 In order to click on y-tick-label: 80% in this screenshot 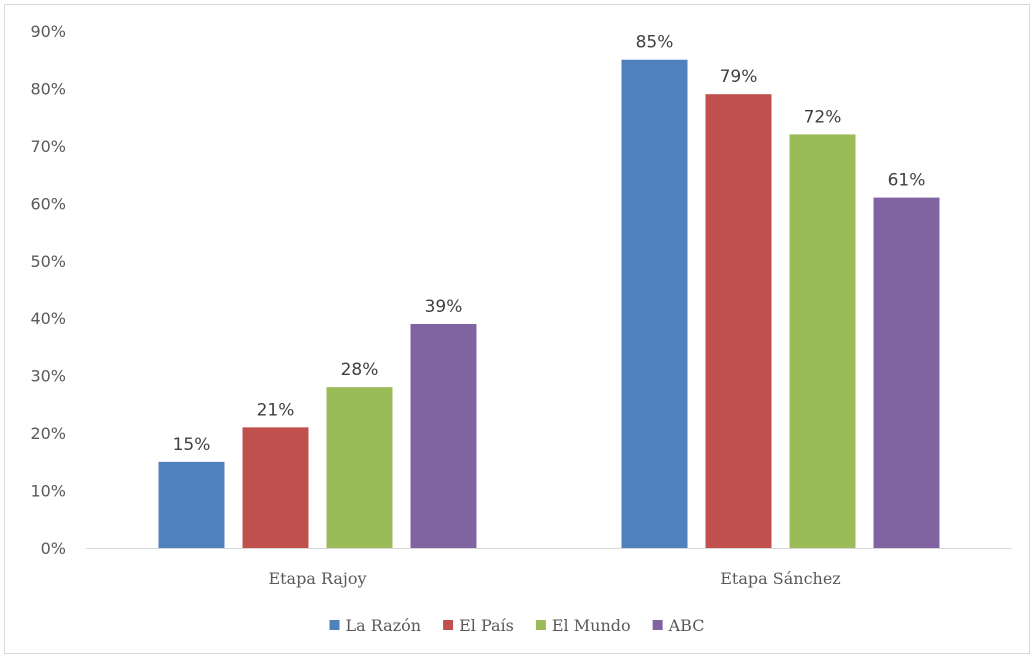, I will do `click(48, 88)`.